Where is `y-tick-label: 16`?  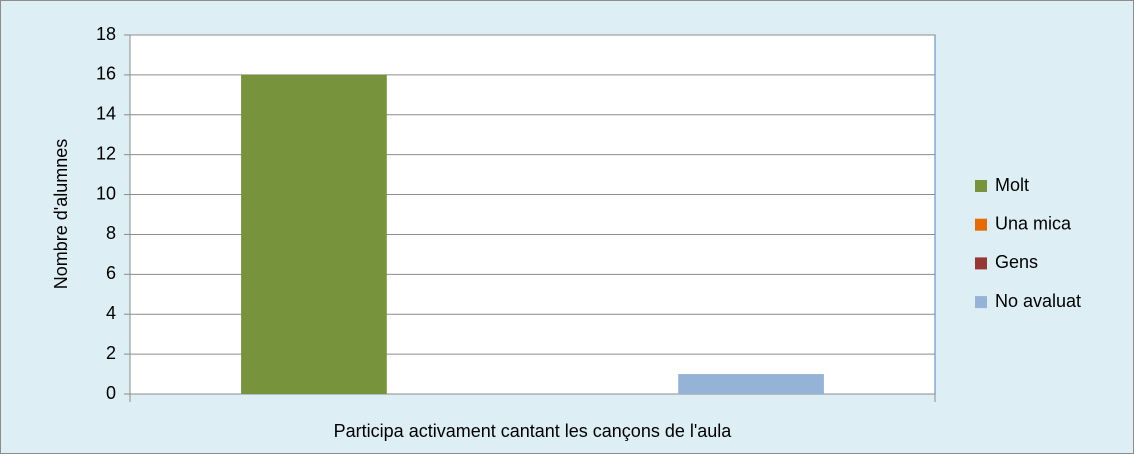 y-tick-label: 16 is located at coordinates (106, 74).